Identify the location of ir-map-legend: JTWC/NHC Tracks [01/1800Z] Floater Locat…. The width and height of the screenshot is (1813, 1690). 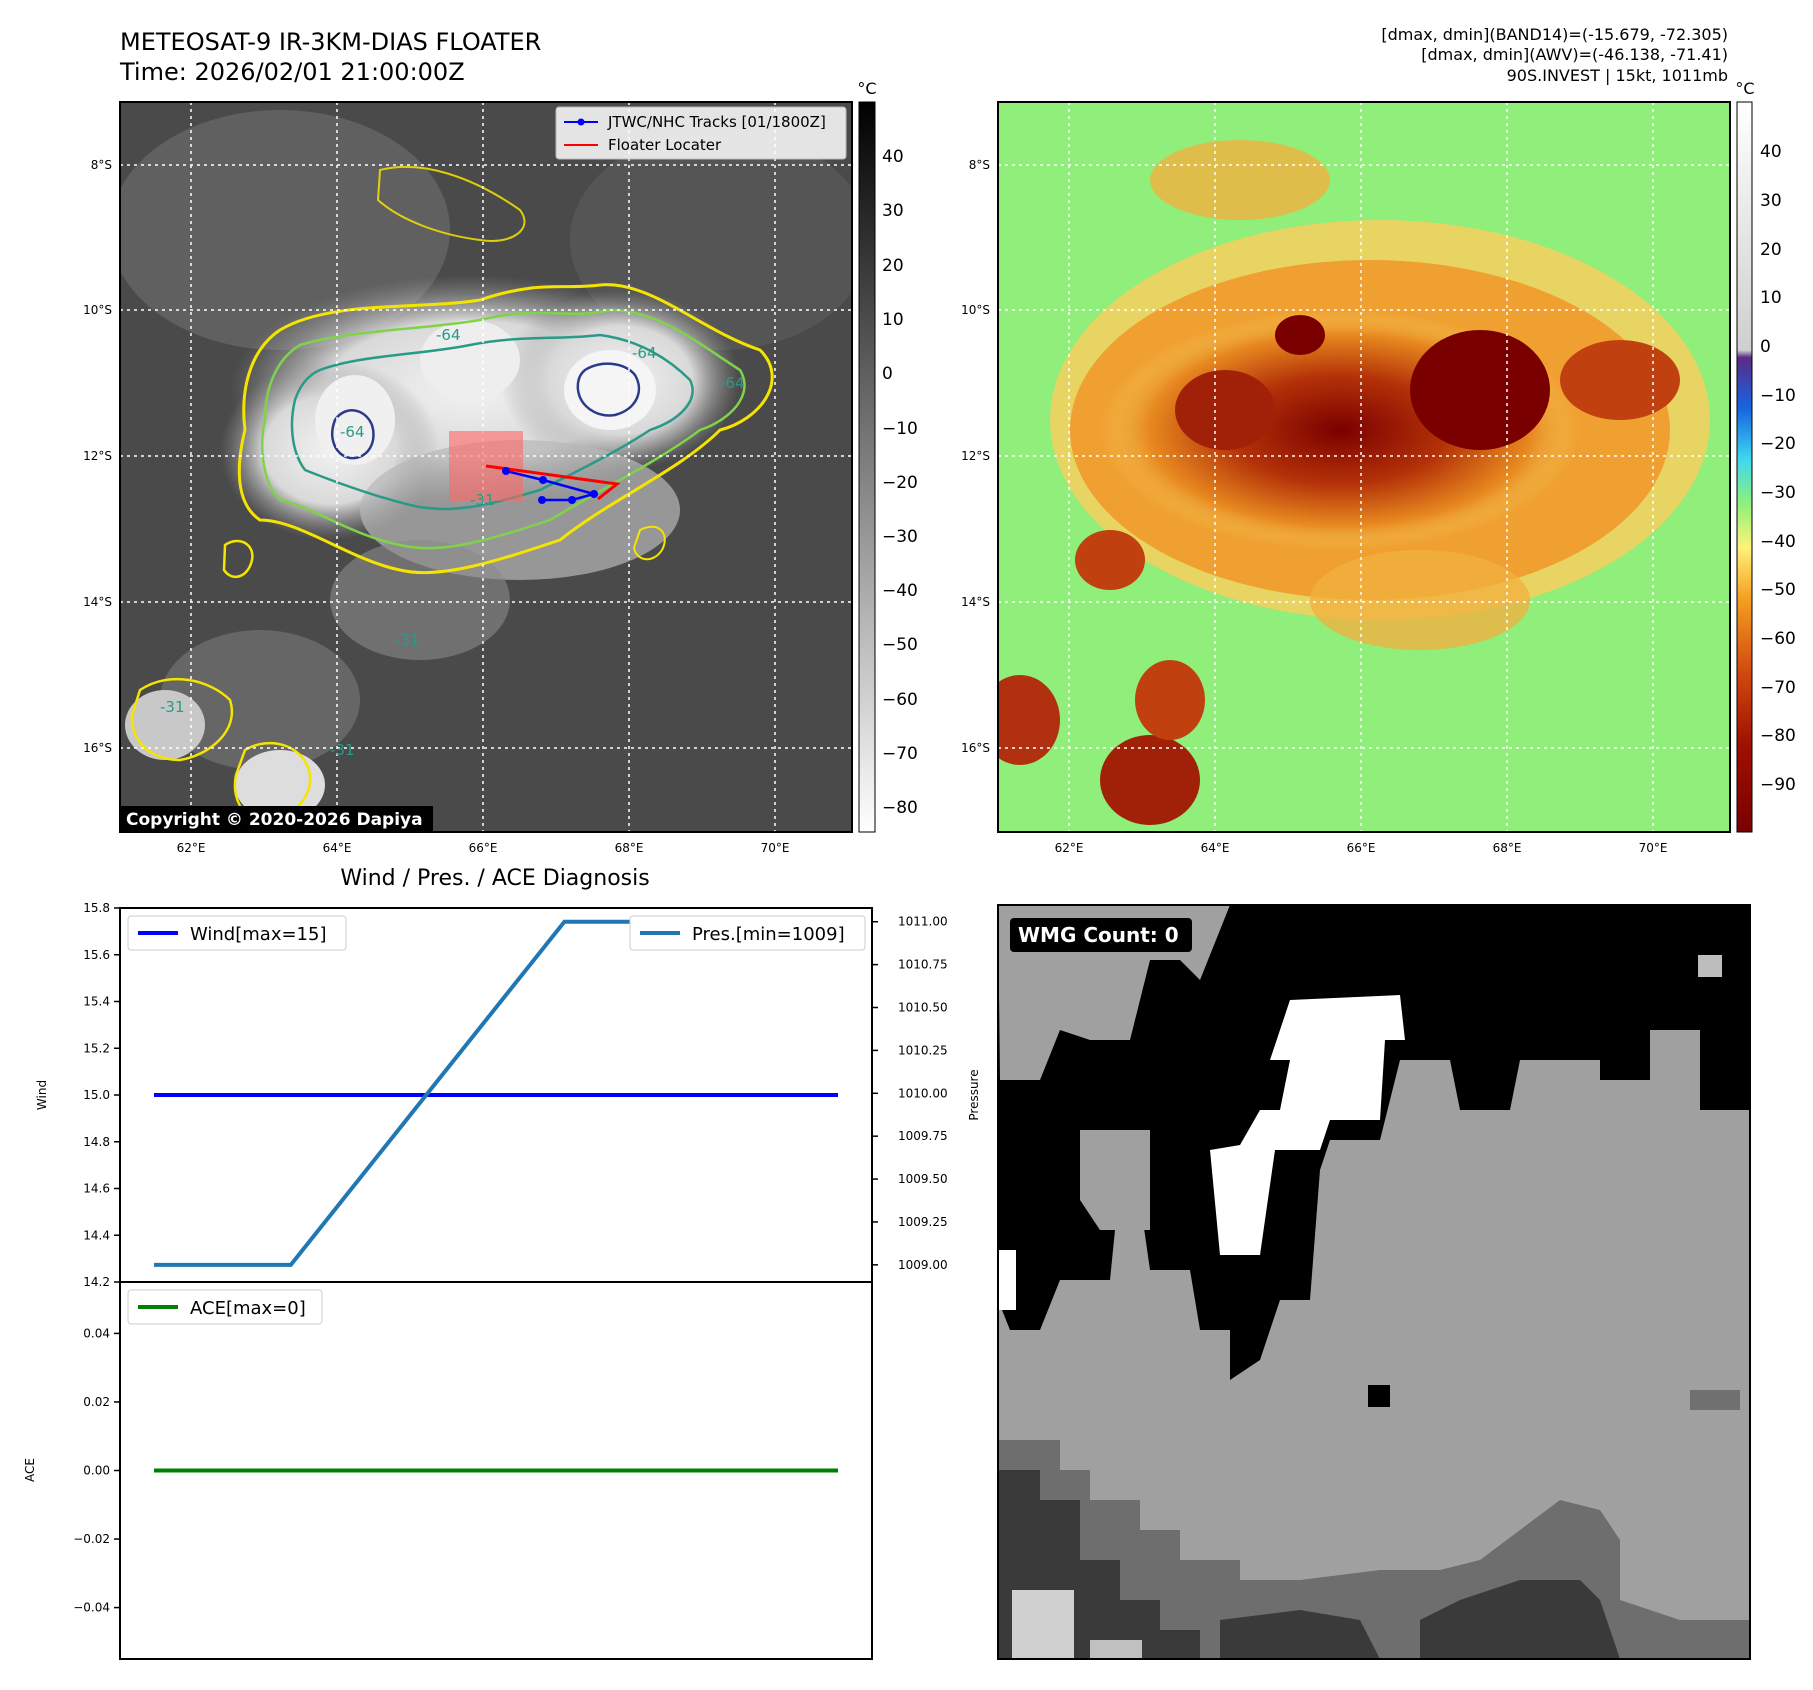
(701, 133).